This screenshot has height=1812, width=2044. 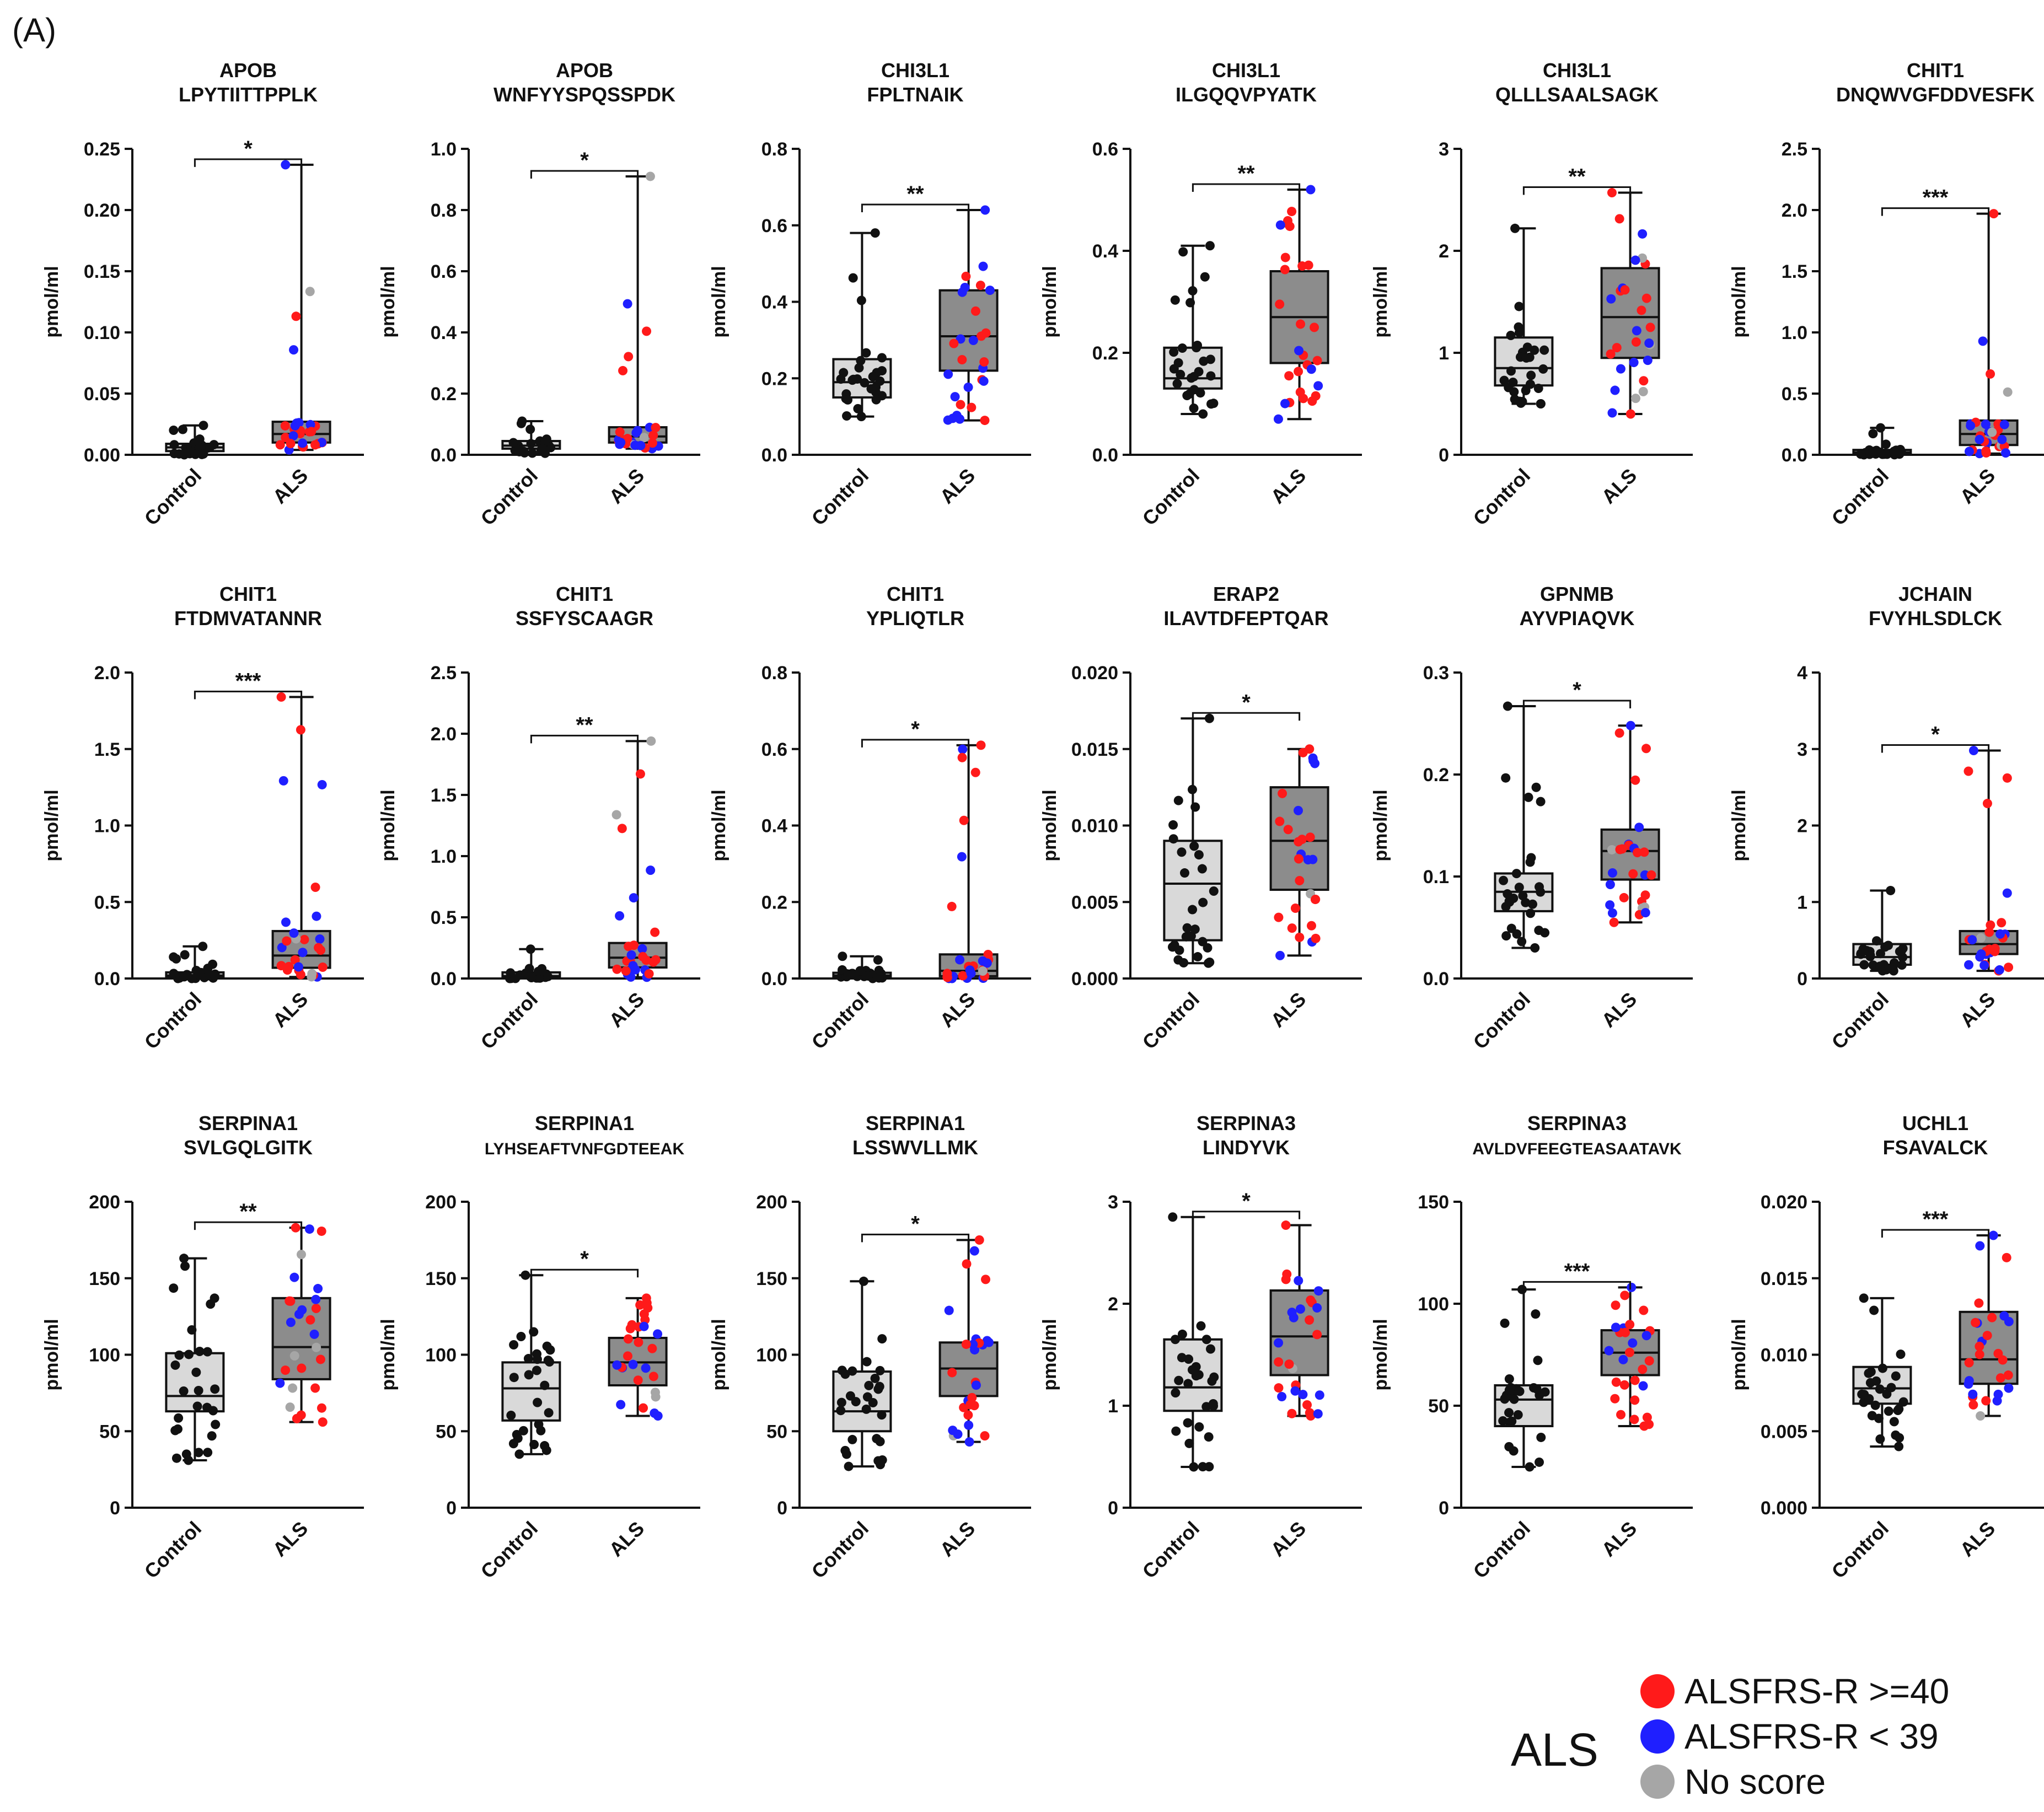 I want to click on y-tick-label: 100, so click(x=1433, y=1305).